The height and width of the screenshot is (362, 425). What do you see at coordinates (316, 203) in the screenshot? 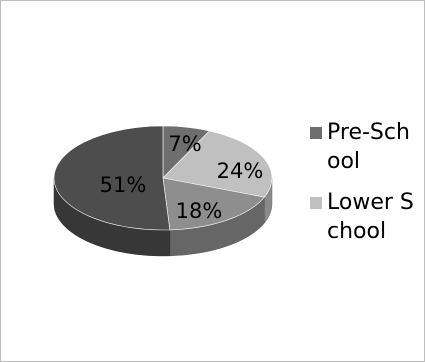
I see `legend-swatch-lower-school` at bounding box center [316, 203].